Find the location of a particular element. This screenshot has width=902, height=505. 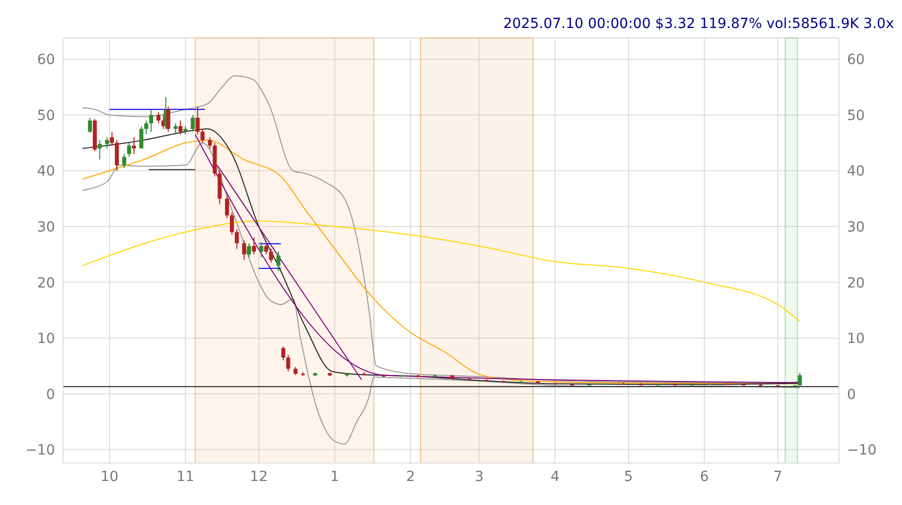

x-tick-label: 12 is located at coordinates (259, 476).